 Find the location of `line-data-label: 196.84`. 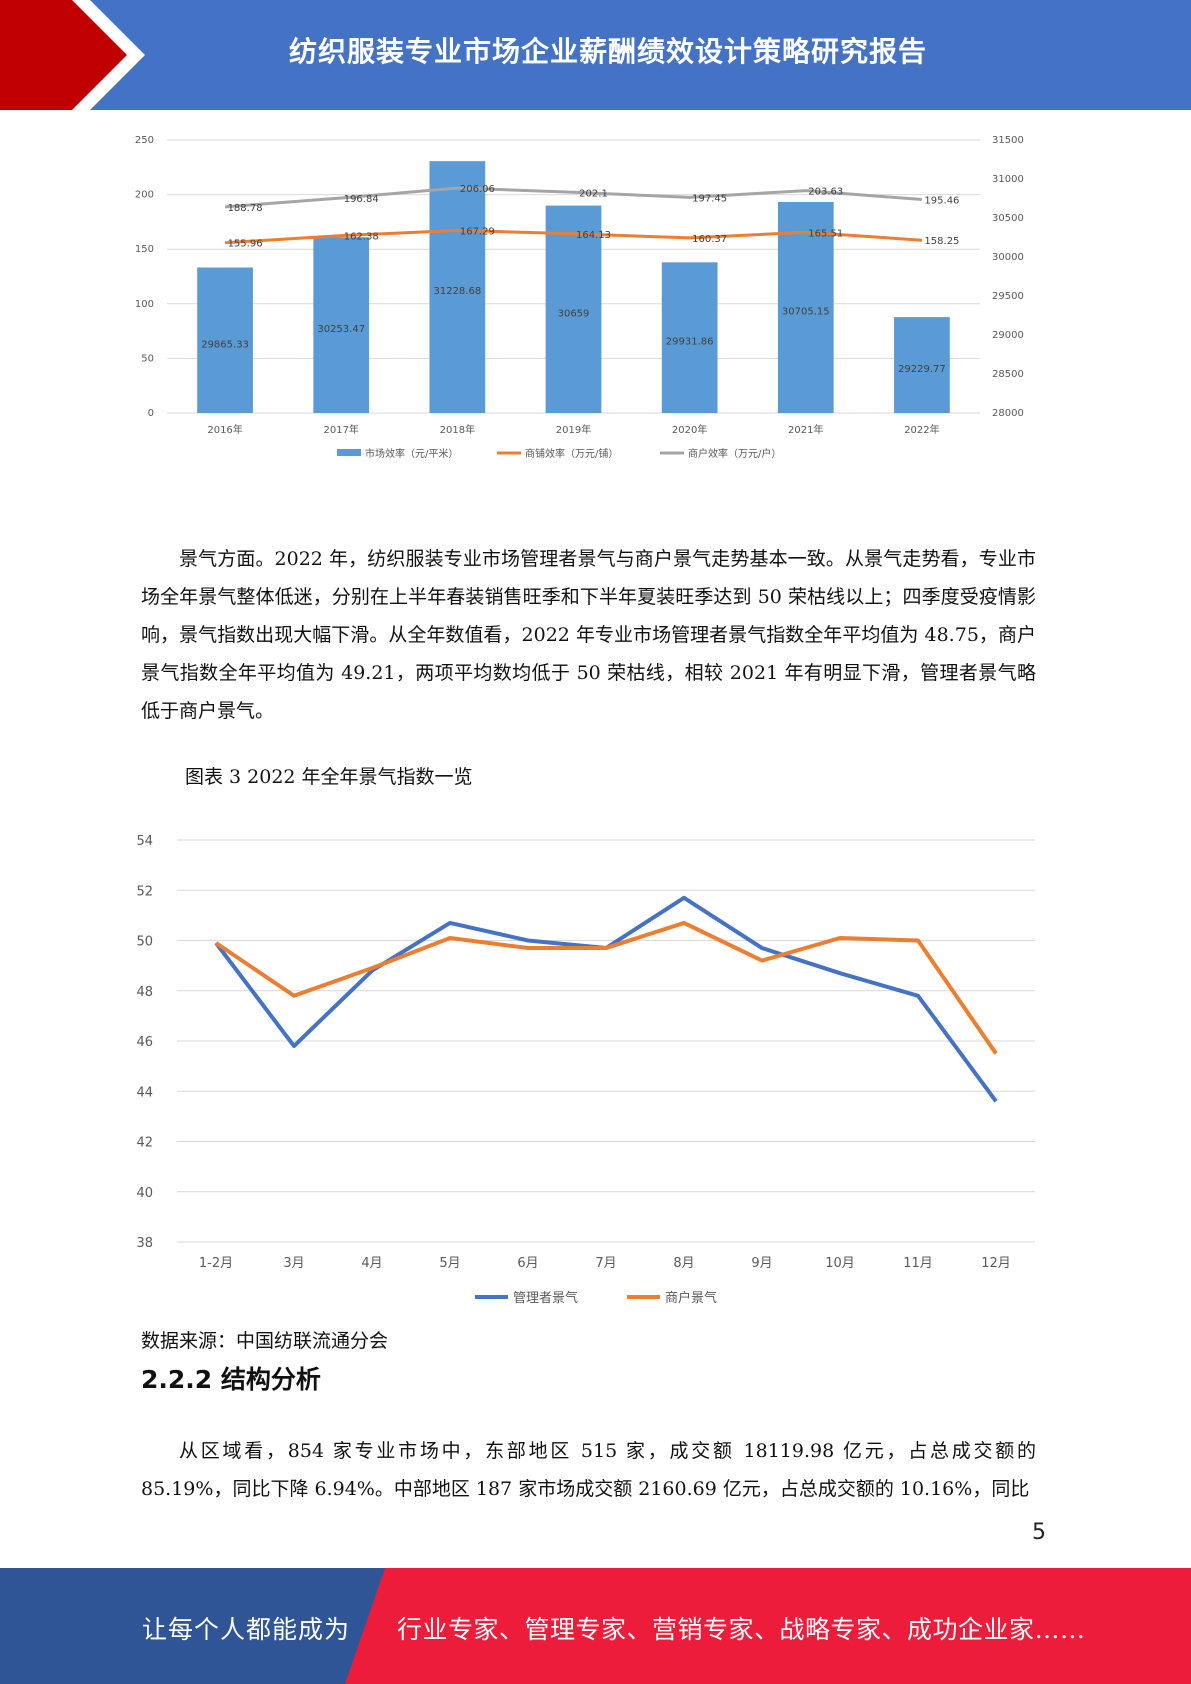

line-data-label: 196.84 is located at coordinates (361, 199).